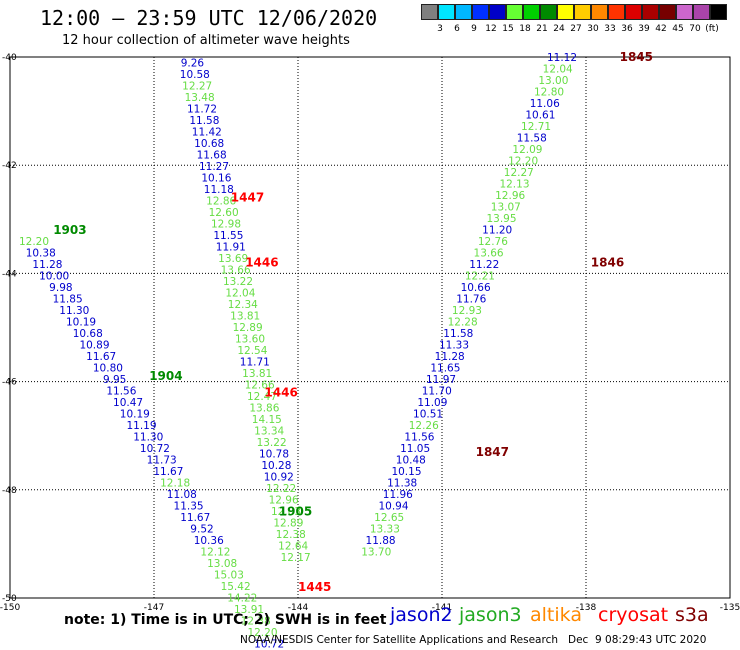 The image size is (740, 650). Describe the element at coordinates (491, 29) in the screenshot. I see `colorbar-label: 12` at that location.